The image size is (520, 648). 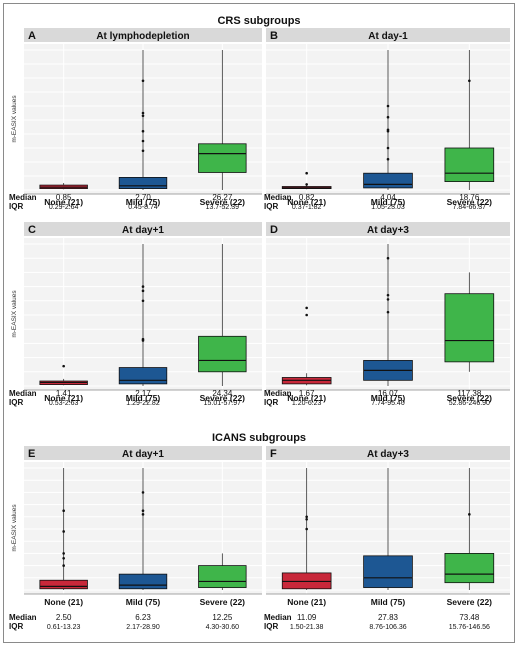 What do you see at coordinates (64, 403) in the screenshot?
I see `iqr-value: 0.53-2.63` at bounding box center [64, 403].